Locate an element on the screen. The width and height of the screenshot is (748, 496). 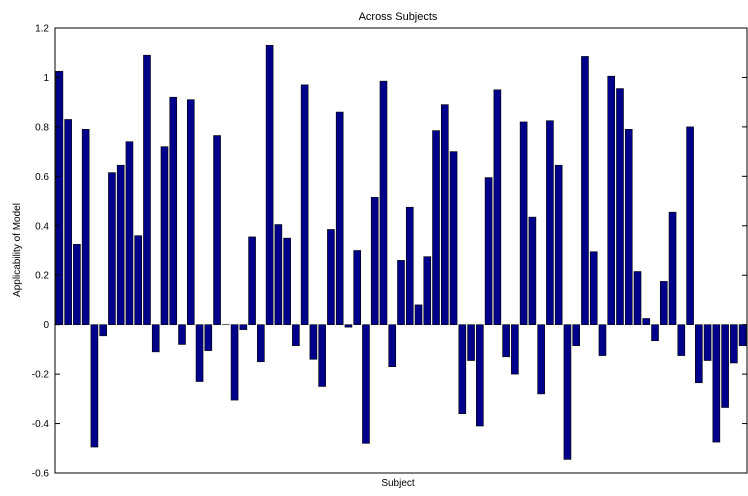
y-axis-label: Applicability of Model is located at coordinates (17, 250).